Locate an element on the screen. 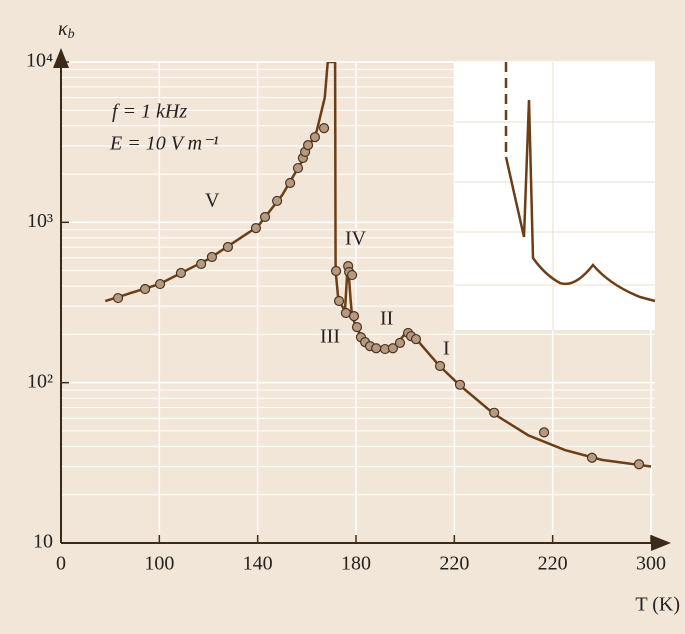 The width and height of the screenshot is (685, 634). y-tick-label: 10⁴ is located at coordinates (39, 61).